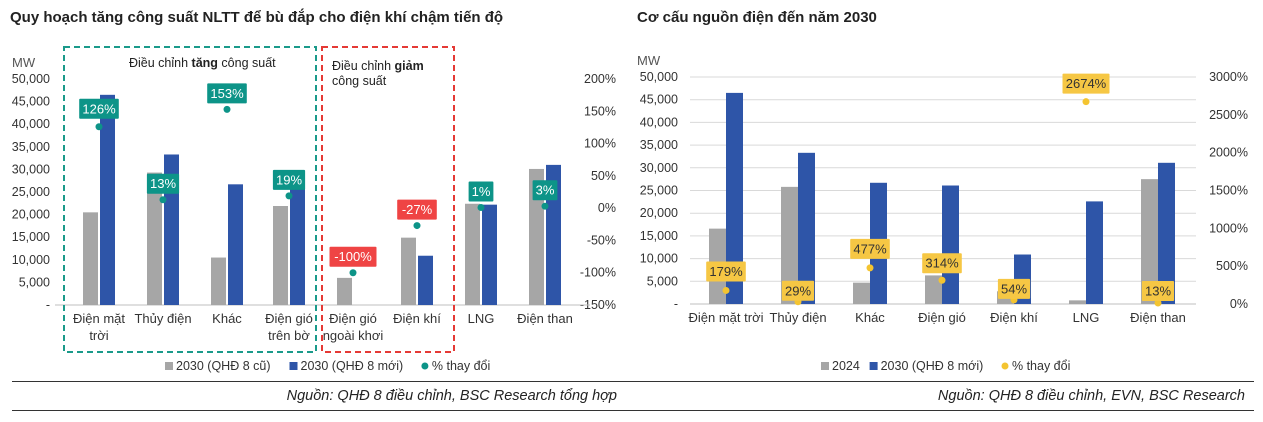 Image resolution: width=1263 pixels, height=422 pixels. I want to click on c1-pct-label: -100%, so click(353, 256).